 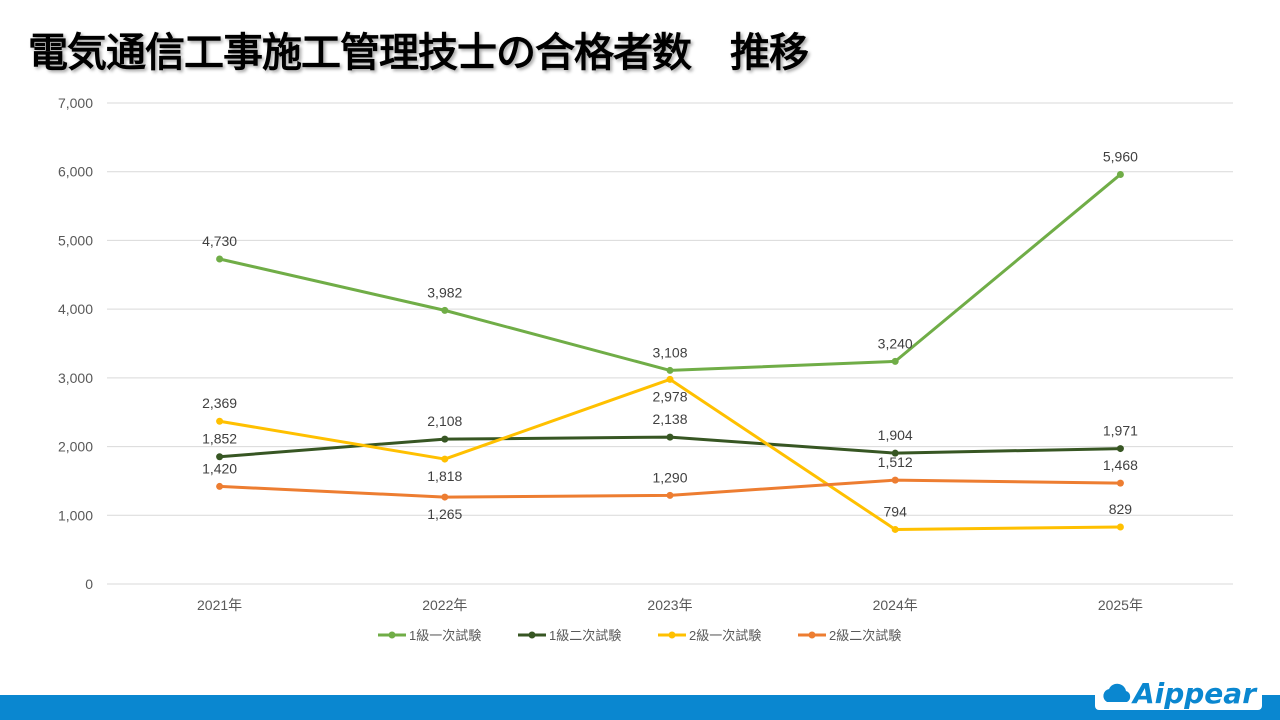 What do you see at coordinates (444, 476) in the screenshot?
I see `data-label: 1,818` at bounding box center [444, 476].